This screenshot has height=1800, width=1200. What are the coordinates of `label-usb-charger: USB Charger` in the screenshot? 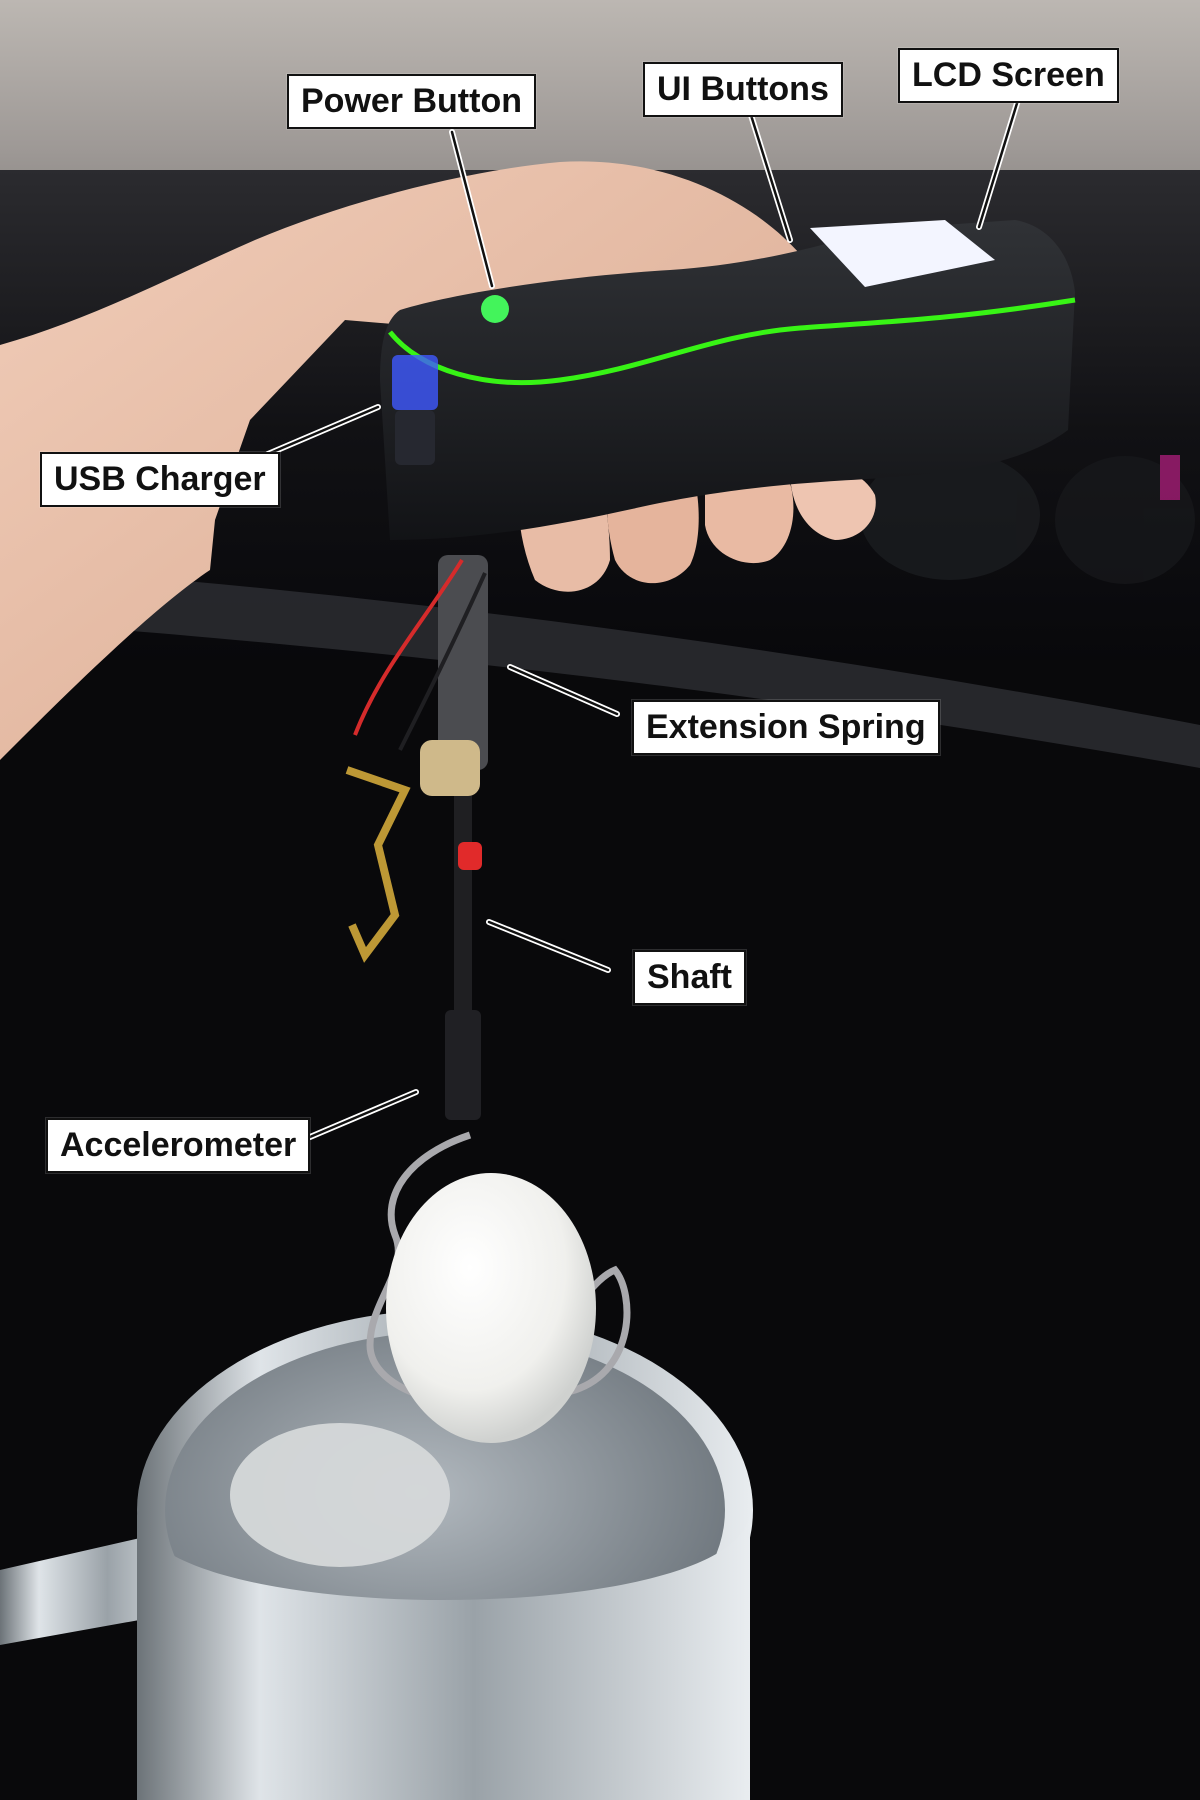 It's located at (160, 479).